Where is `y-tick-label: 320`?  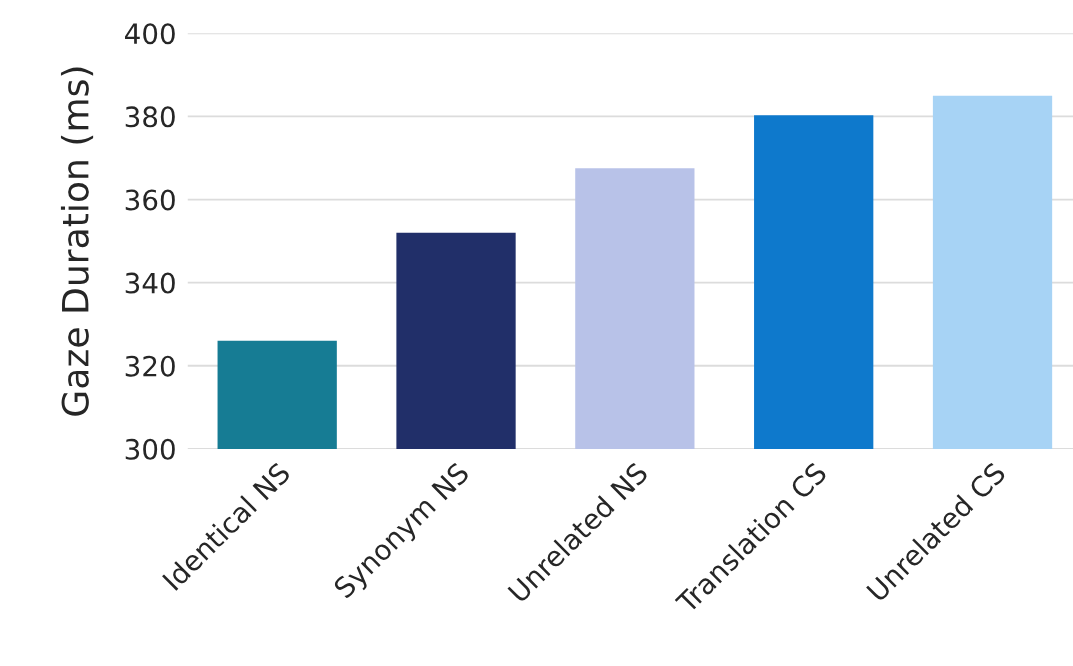
y-tick-label: 320 is located at coordinates (150, 366).